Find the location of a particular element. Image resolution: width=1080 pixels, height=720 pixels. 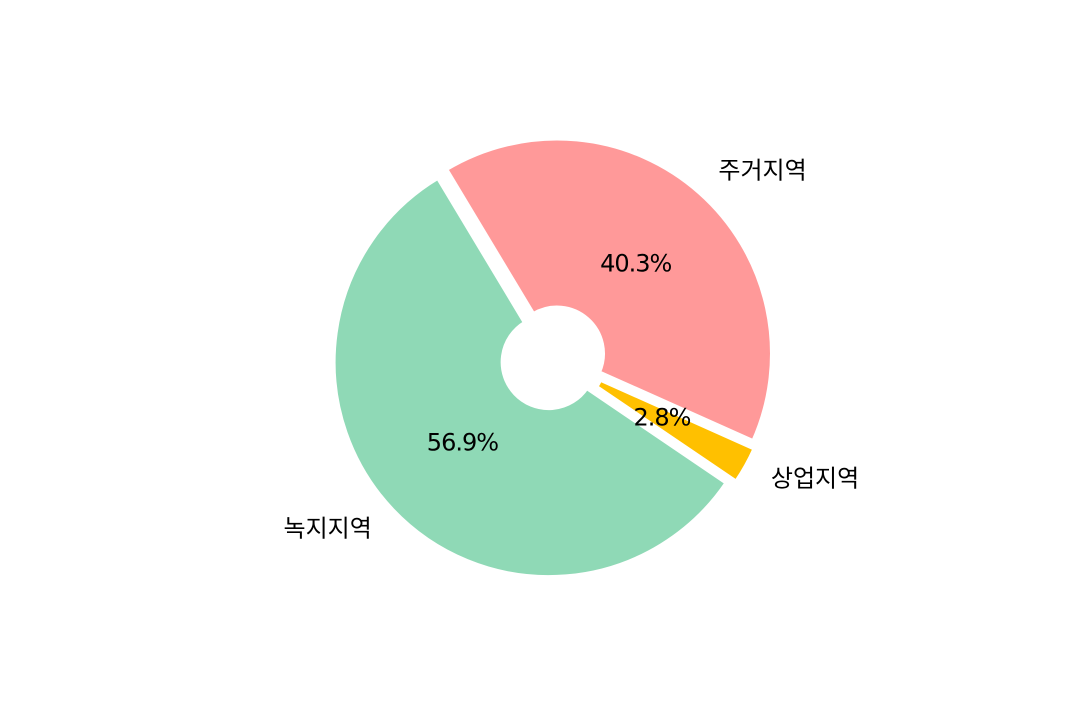

category-label: 주거지역 is located at coordinates (762, 170).